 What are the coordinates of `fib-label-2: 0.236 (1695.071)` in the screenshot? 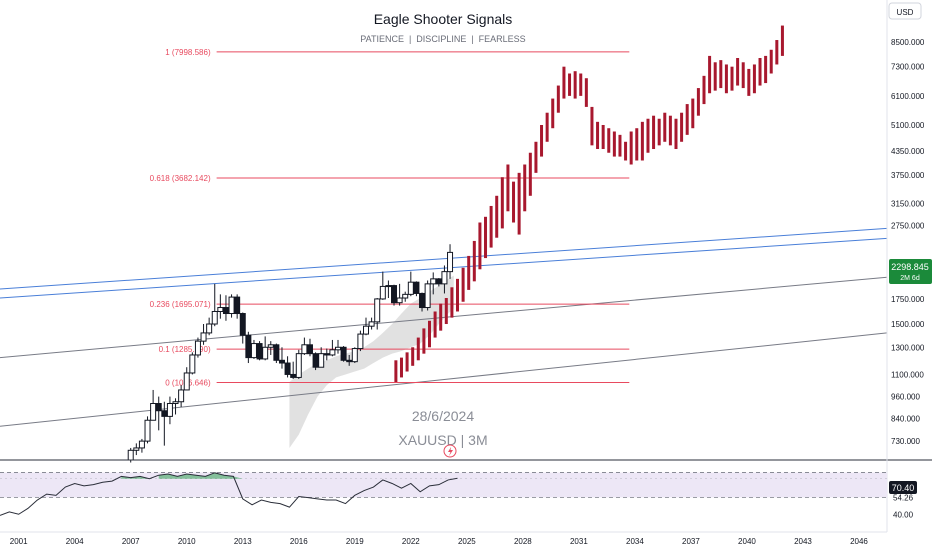 It's located at (180, 304).